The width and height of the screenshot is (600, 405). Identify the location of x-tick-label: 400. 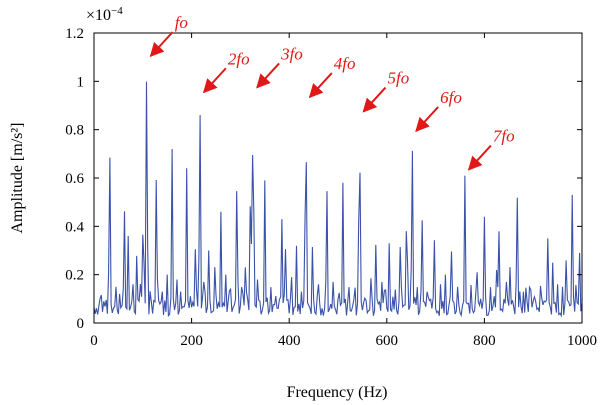
(289, 341).